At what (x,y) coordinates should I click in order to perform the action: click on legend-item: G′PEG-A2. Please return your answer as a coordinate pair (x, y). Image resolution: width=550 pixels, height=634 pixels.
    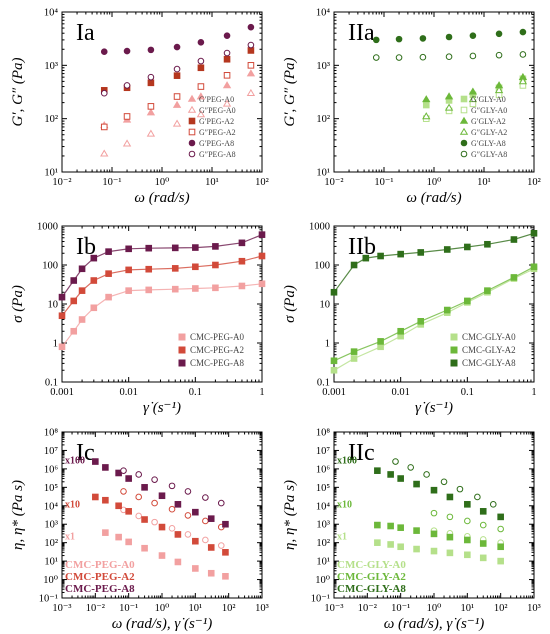
    Looking at the image, I should click on (211, 121).